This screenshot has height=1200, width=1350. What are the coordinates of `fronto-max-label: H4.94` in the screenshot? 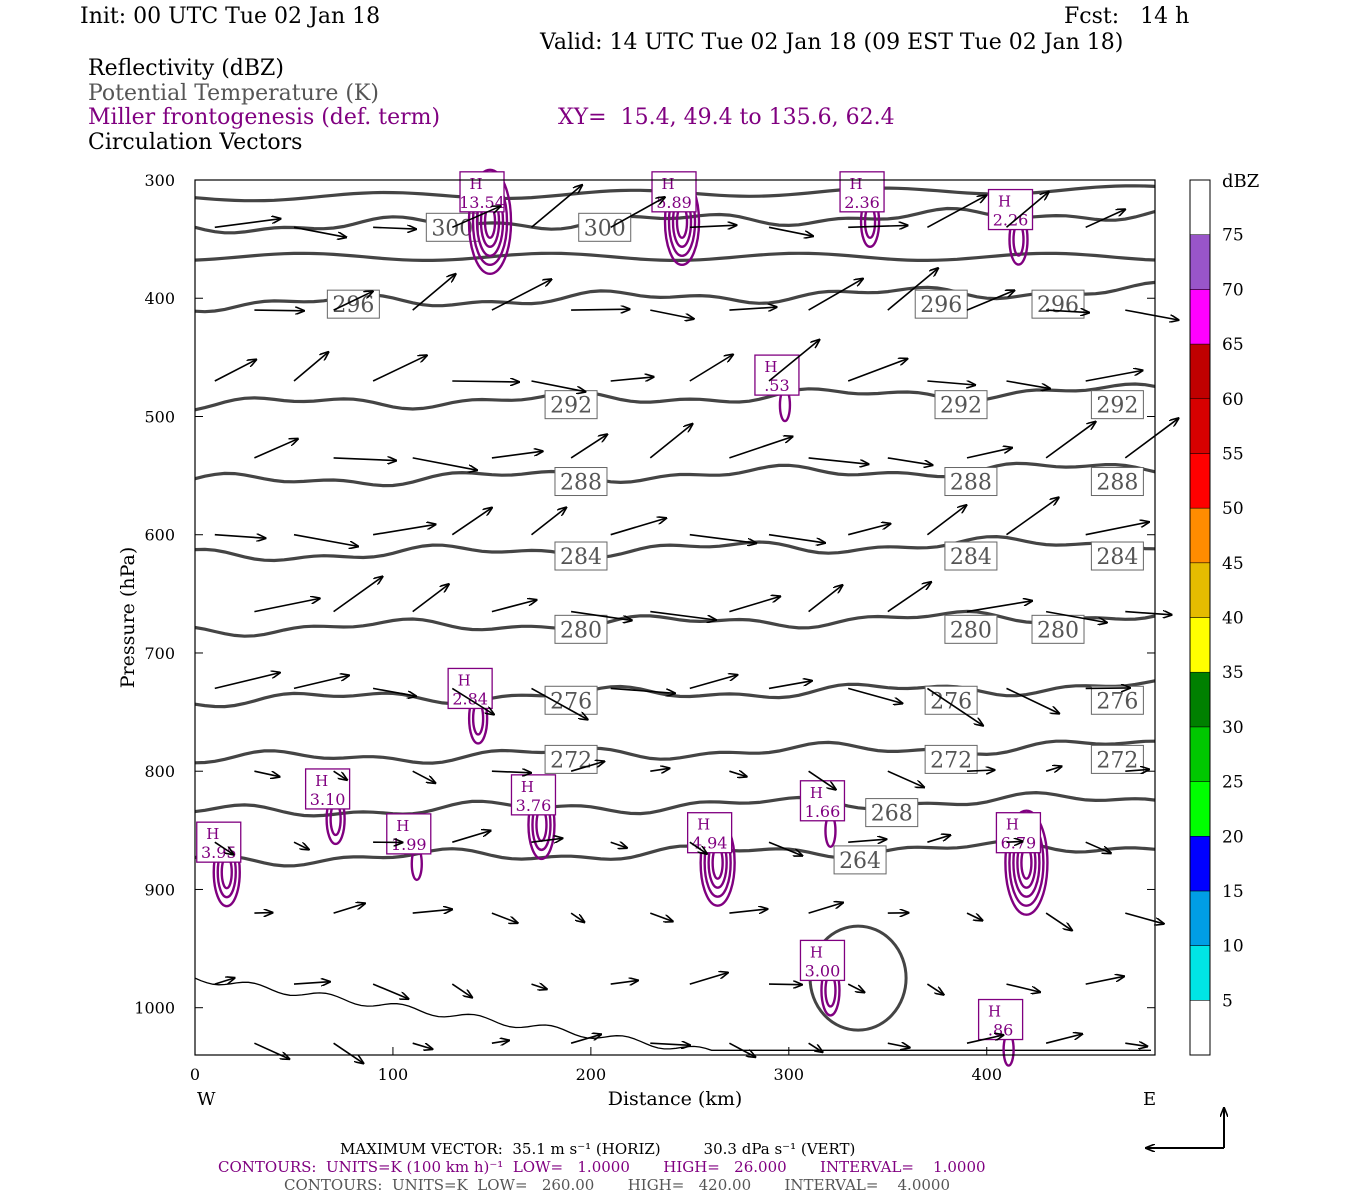 It's located at (709, 833).